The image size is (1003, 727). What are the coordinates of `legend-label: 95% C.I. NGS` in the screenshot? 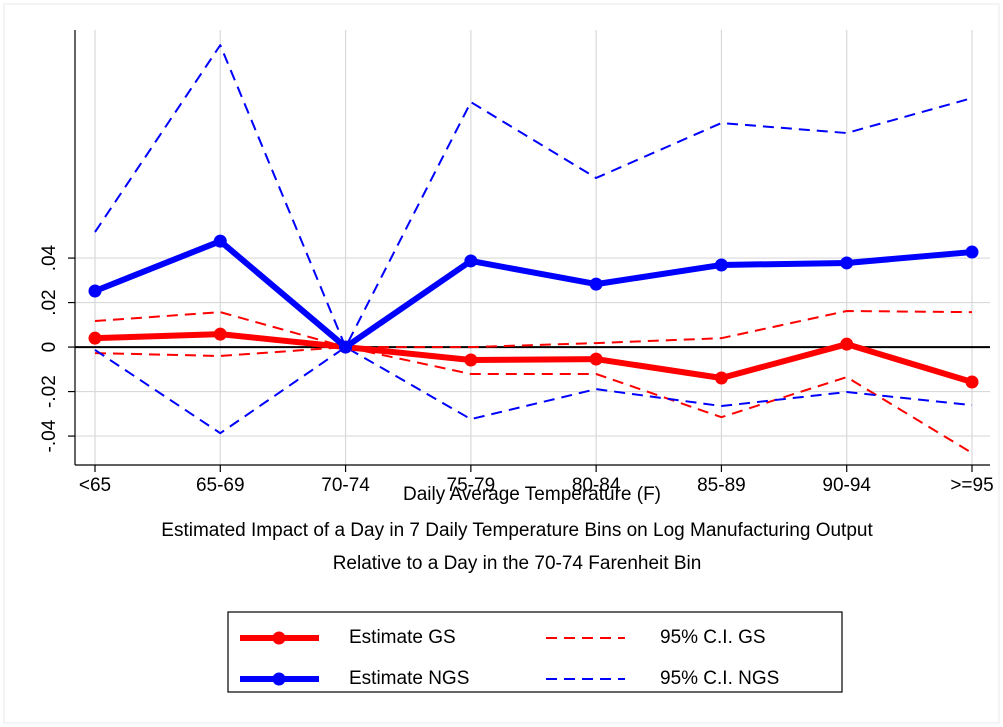 It's located at (719, 678).